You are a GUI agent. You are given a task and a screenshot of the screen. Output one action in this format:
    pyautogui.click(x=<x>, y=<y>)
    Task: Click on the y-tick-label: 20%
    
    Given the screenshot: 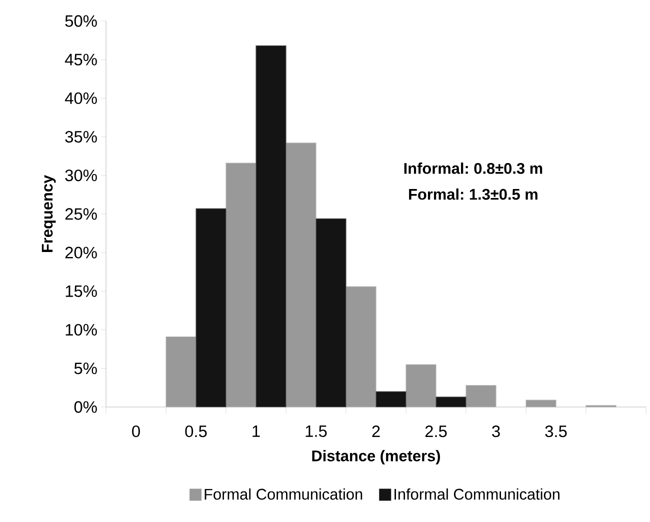 What is the action you would take?
    pyautogui.click(x=81, y=252)
    